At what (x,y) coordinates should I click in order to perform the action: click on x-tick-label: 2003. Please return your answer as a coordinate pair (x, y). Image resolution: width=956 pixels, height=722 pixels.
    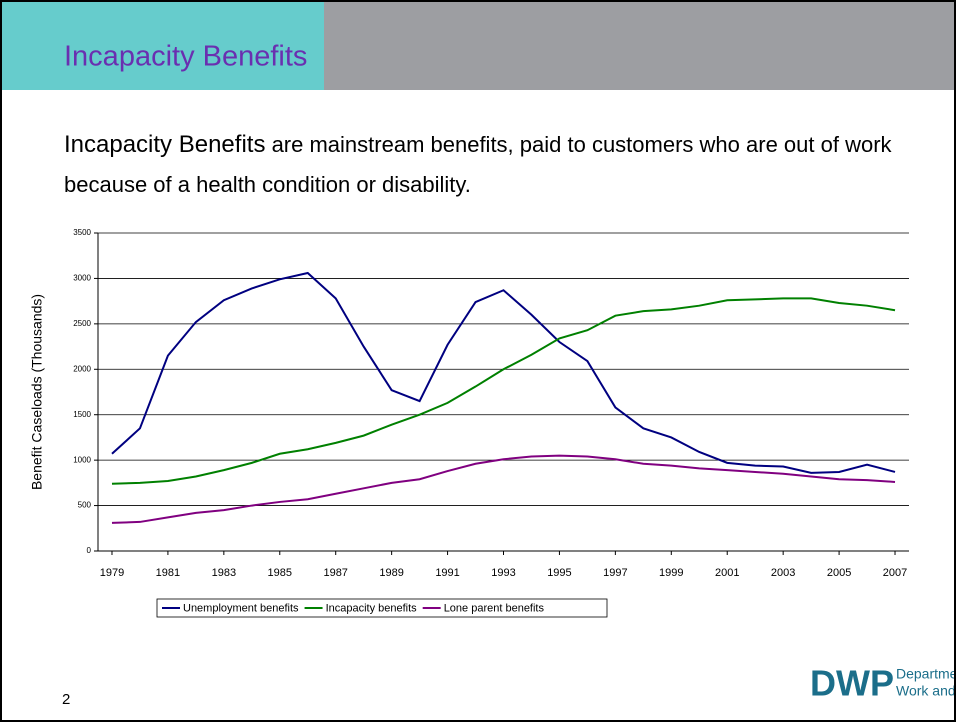
    Looking at the image, I should click on (783, 573).